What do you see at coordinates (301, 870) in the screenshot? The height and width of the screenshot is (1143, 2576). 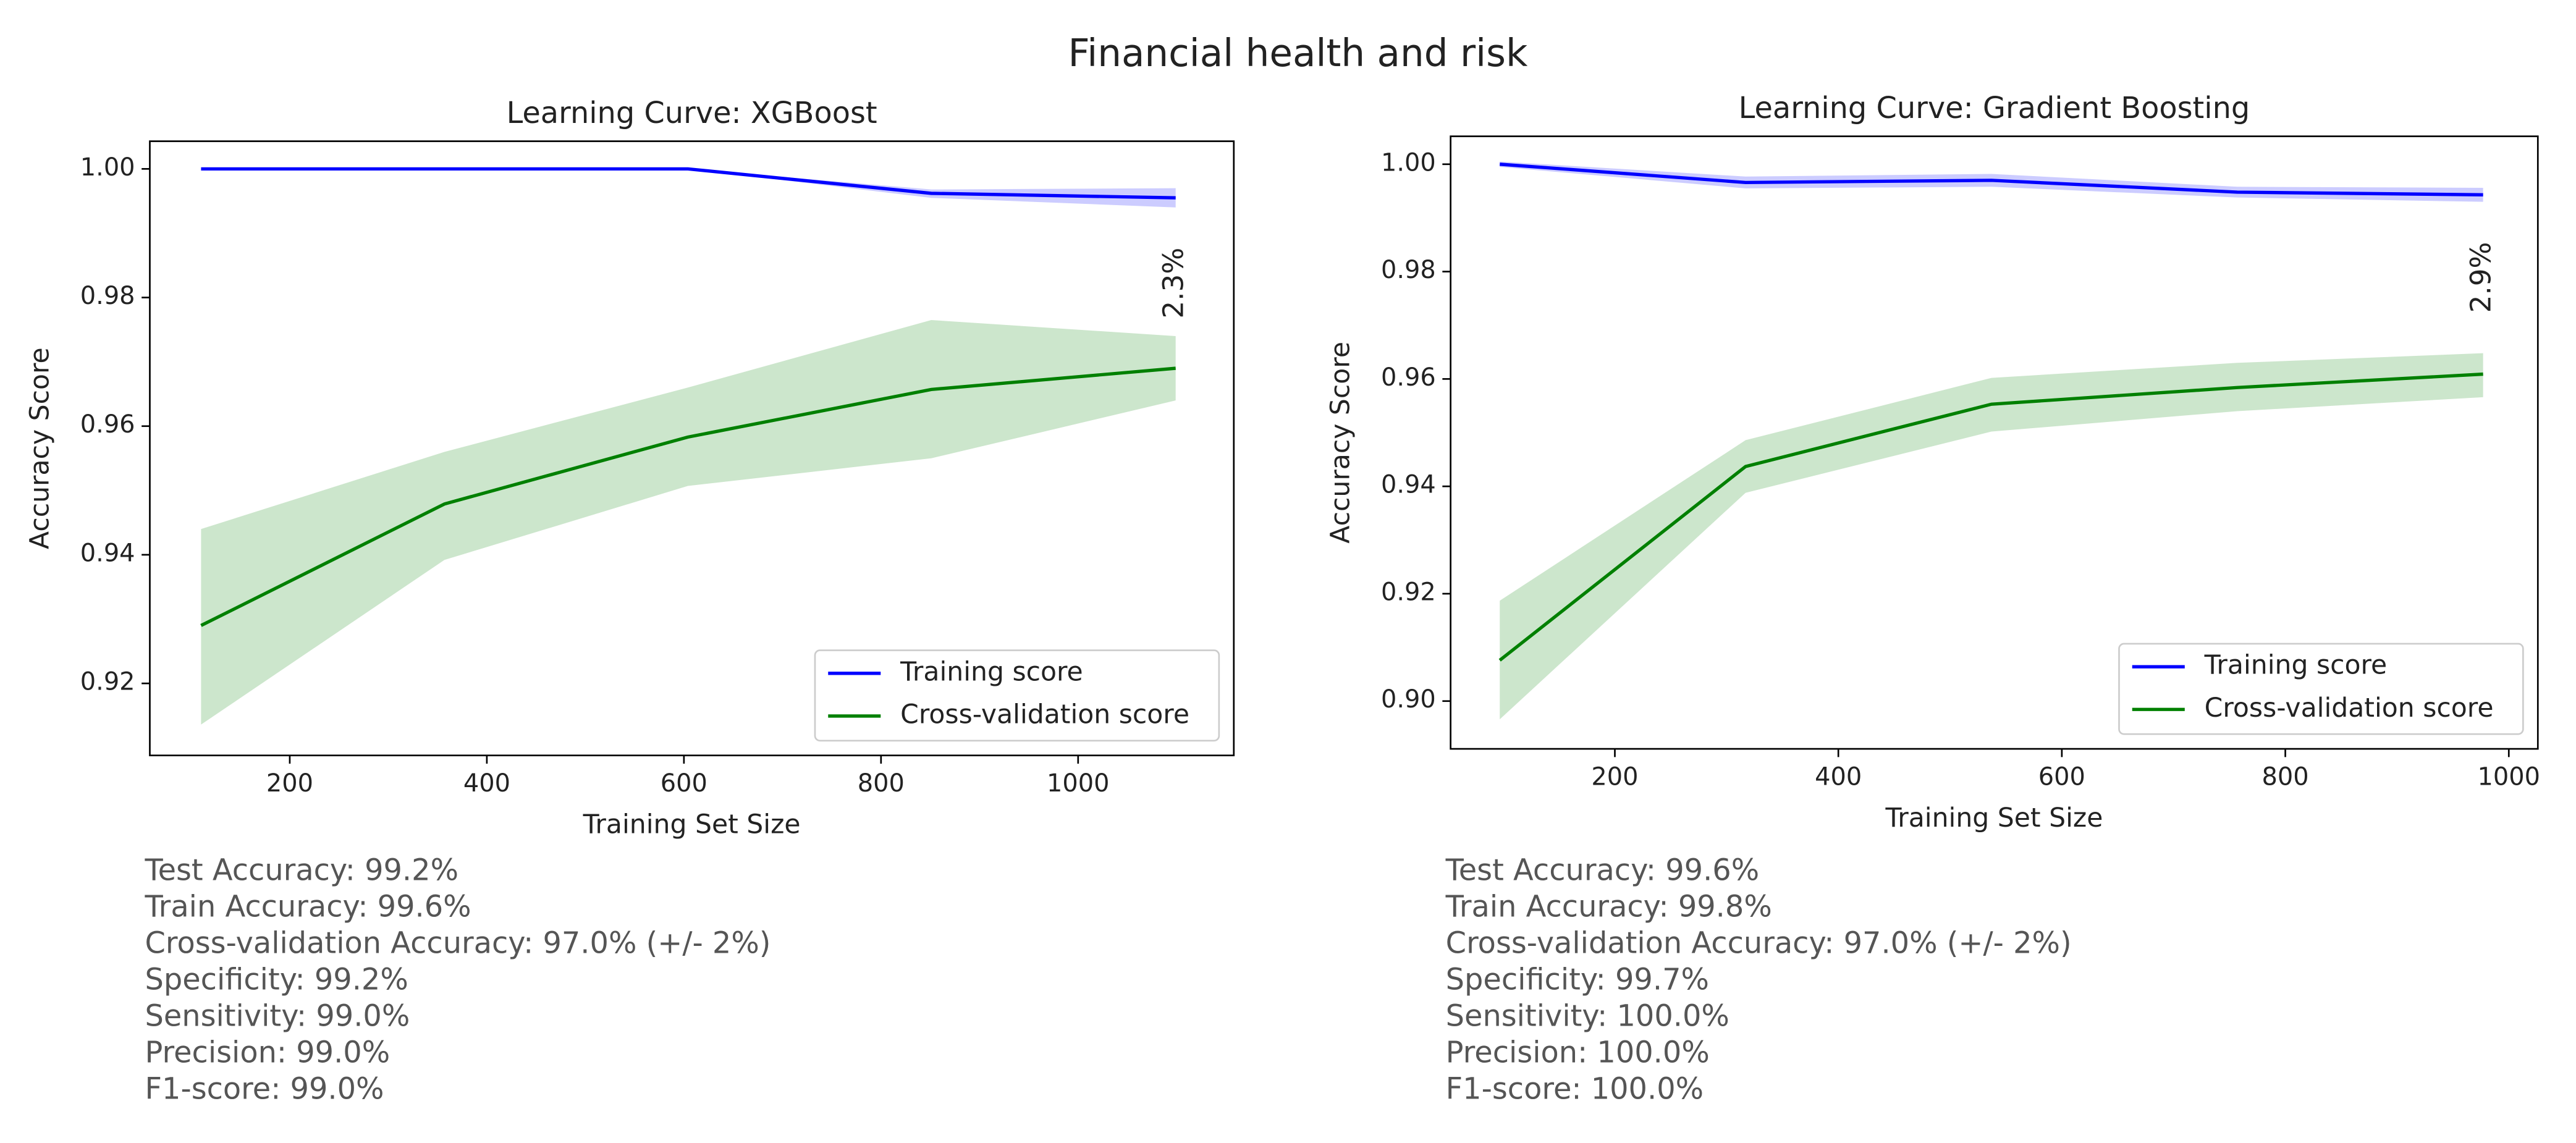 I see `metric-line: Test Accuracy: 99.2%` at bounding box center [301, 870].